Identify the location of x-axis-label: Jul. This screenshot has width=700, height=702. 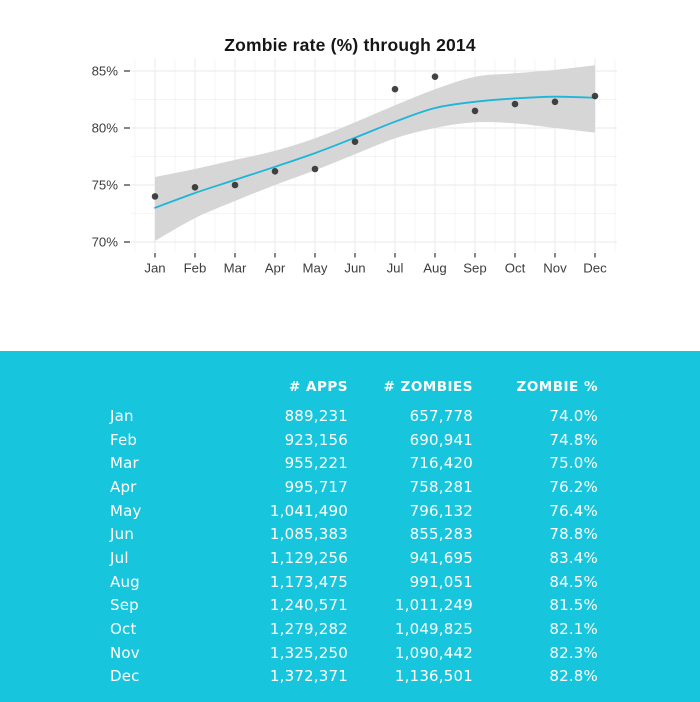
(395, 268).